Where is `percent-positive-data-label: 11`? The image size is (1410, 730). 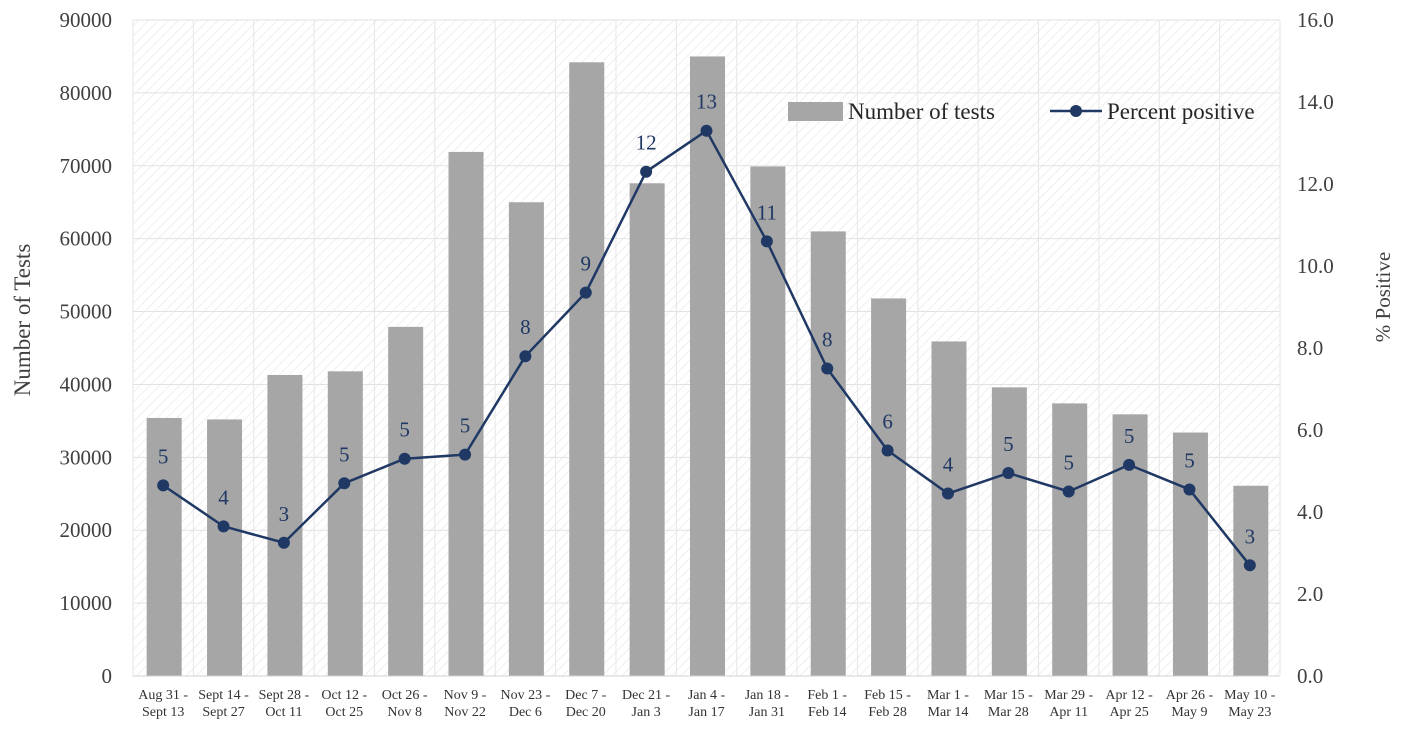
percent-positive-data-label: 11 is located at coordinates (767, 212).